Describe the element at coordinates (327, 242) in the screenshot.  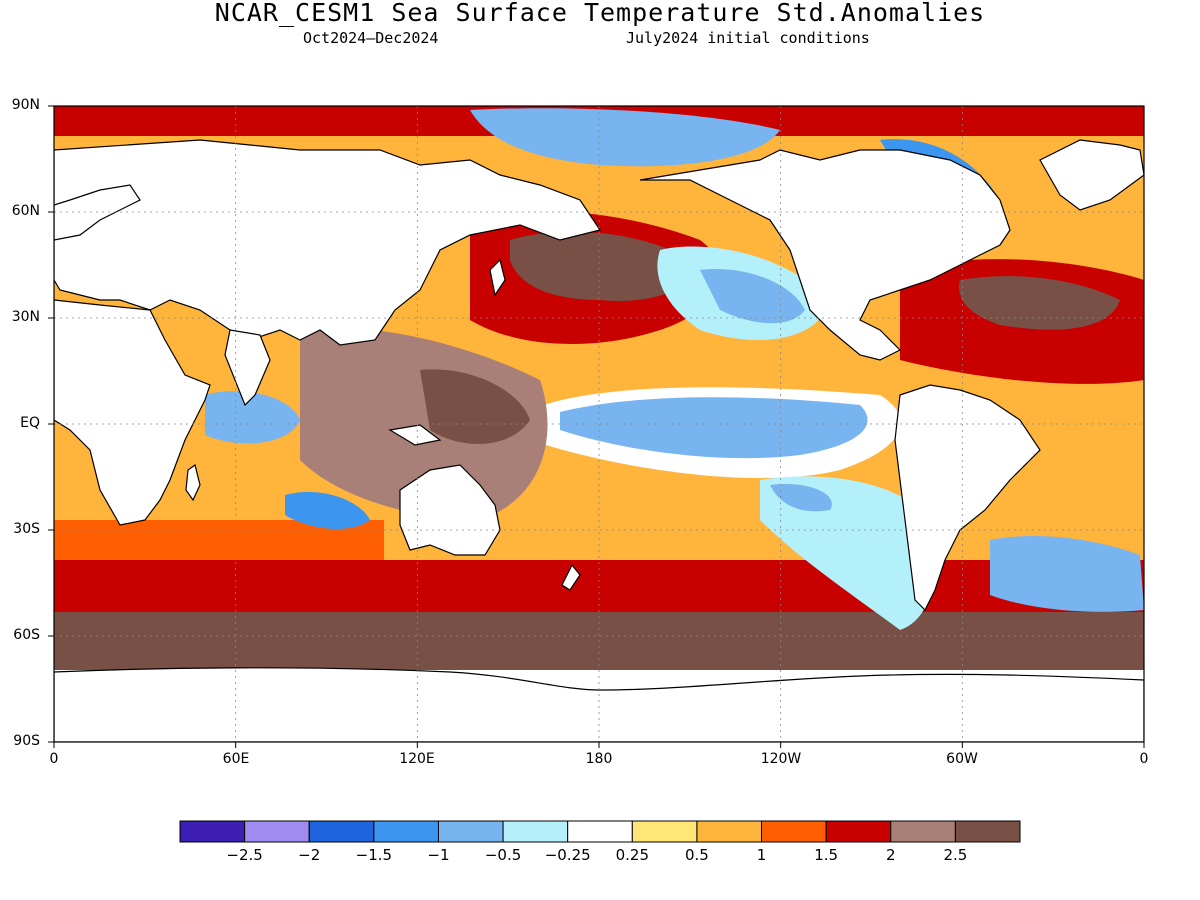
I see `eurasia` at that location.